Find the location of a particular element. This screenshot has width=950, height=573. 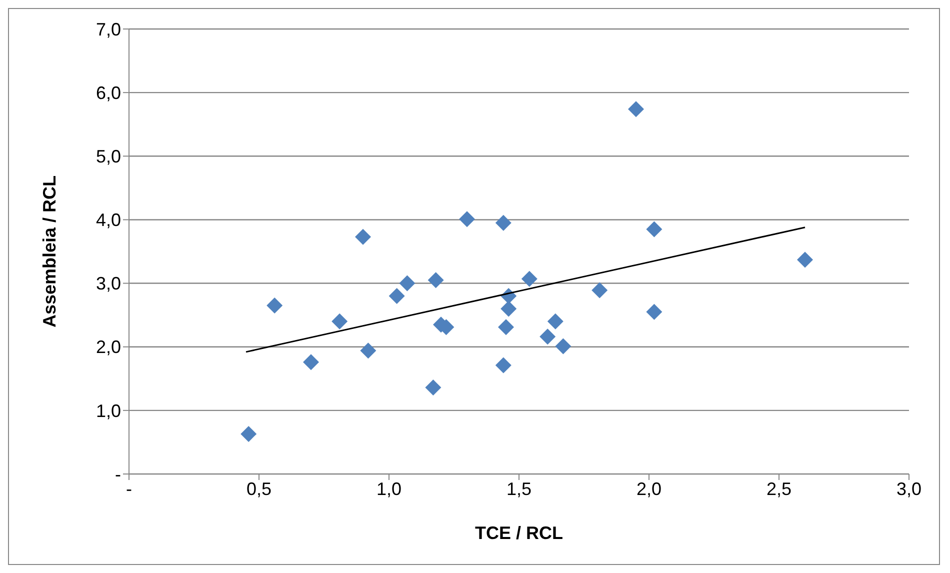

y-tick-label: 1,0 is located at coordinates (108, 410).